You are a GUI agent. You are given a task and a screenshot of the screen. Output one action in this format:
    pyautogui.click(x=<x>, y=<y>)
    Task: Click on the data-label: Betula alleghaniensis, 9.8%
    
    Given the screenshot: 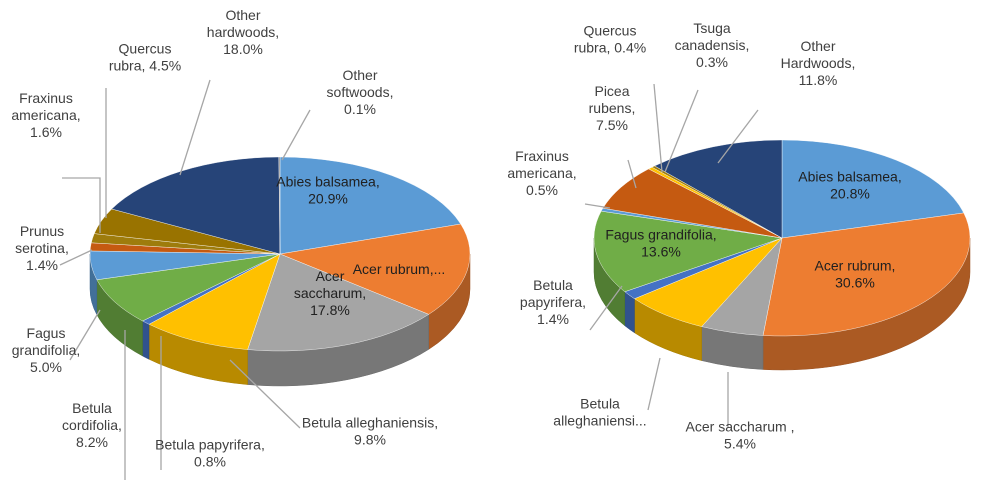 What is the action you would take?
    pyautogui.click(x=370, y=431)
    